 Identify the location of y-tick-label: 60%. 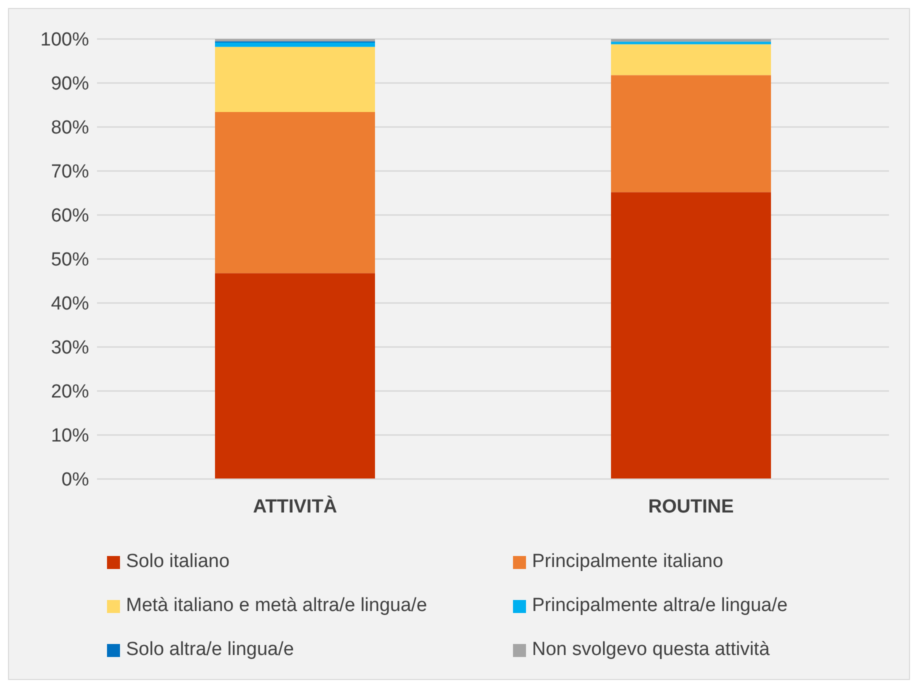
(70, 216).